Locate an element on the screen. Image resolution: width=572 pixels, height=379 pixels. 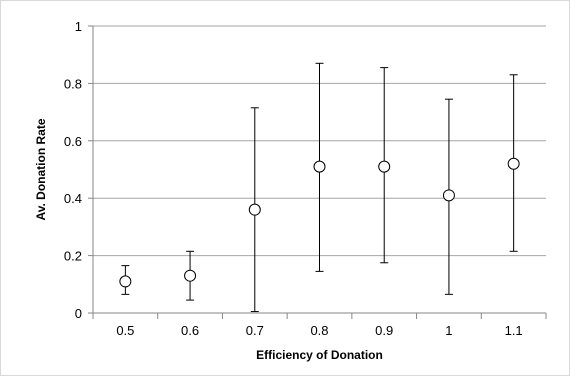
y-tick-label: 1 is located at coordinates (78, 26).